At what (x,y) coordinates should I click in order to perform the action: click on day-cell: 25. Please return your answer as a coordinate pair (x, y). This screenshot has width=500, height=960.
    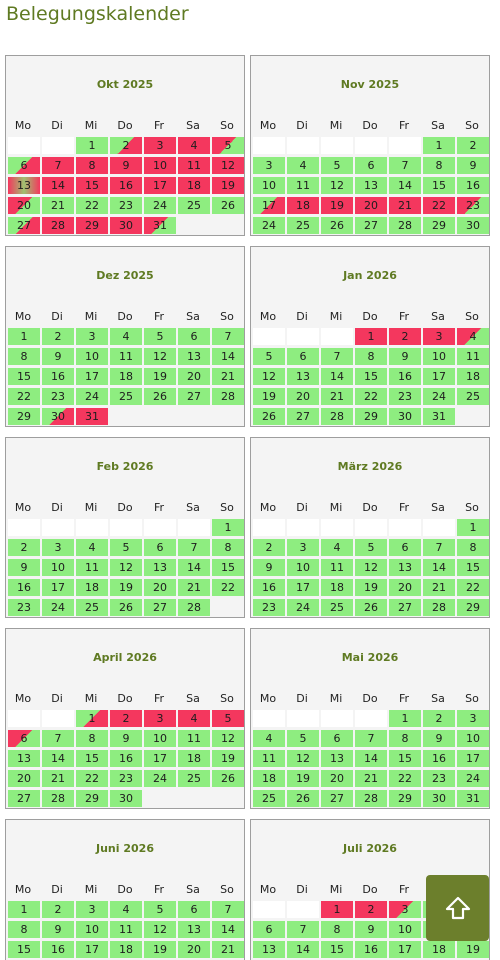
    Looking at the image, I should click on (194, 778).